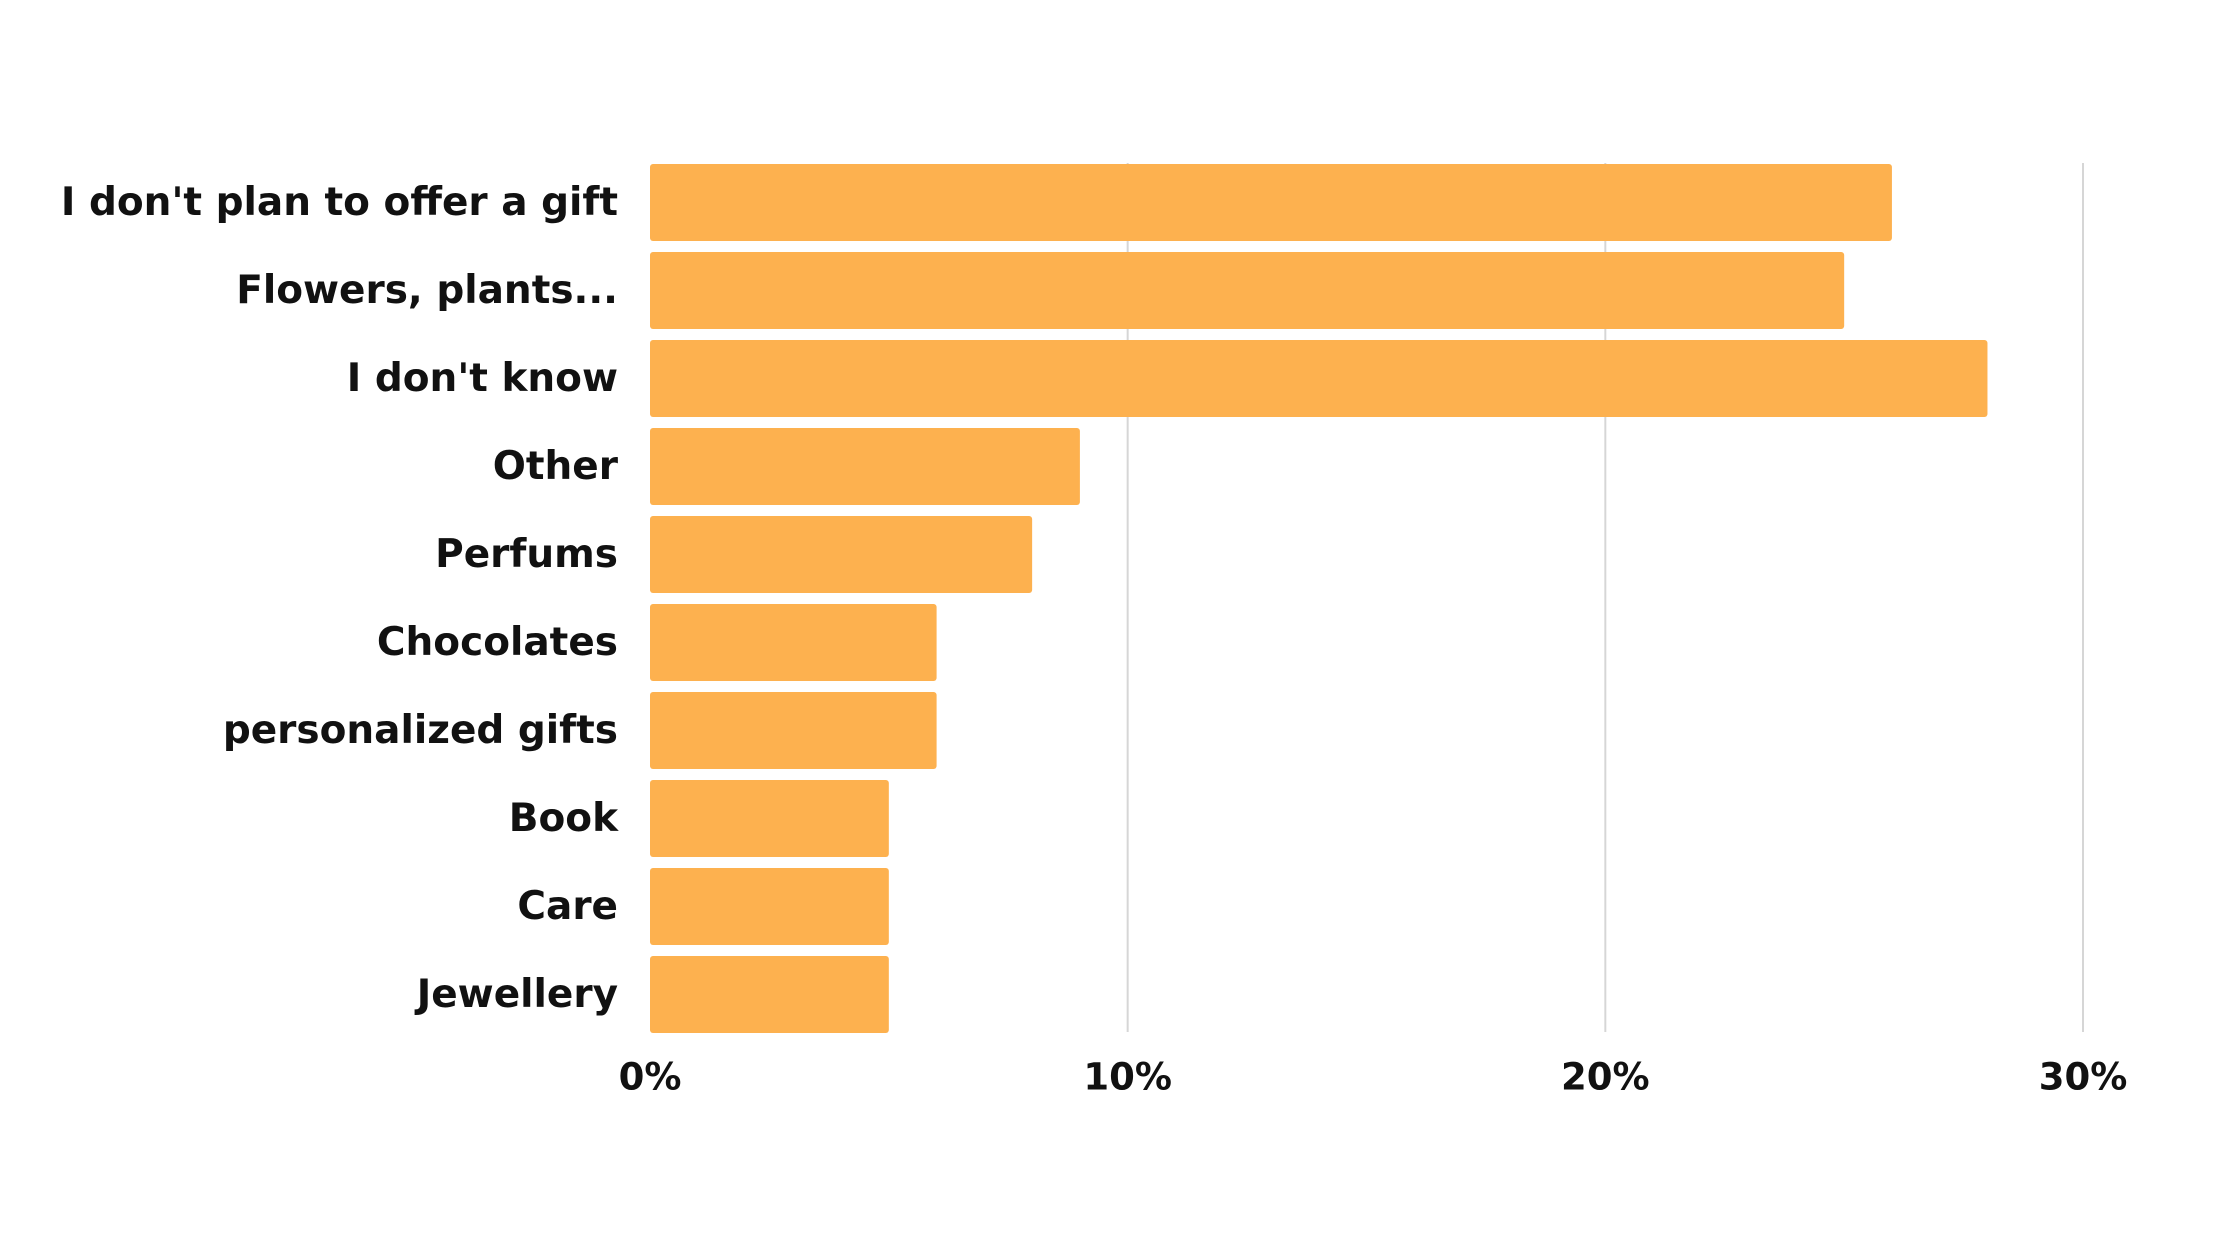  I want to click on category-label: I don't know, so click(482, 378).